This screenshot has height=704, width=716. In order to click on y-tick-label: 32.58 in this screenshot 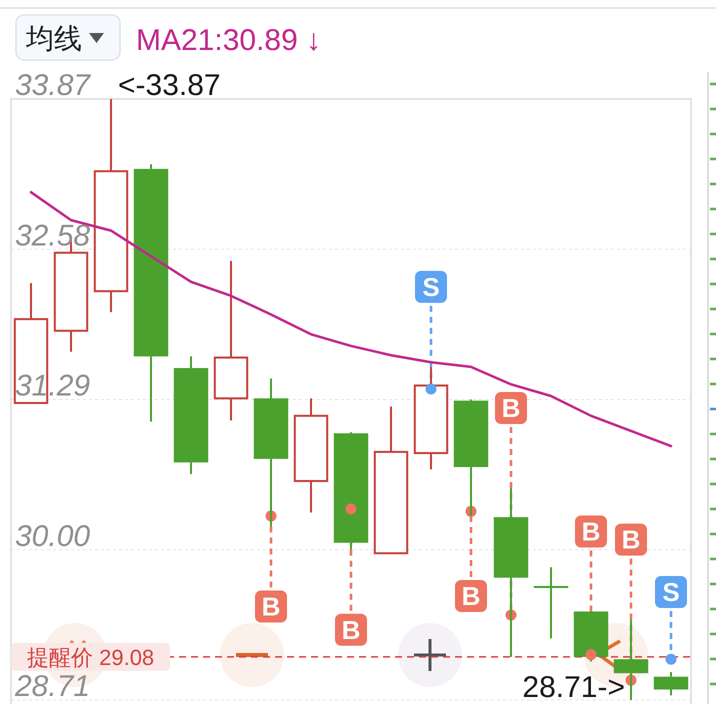, I will do `click(52, 235)`.